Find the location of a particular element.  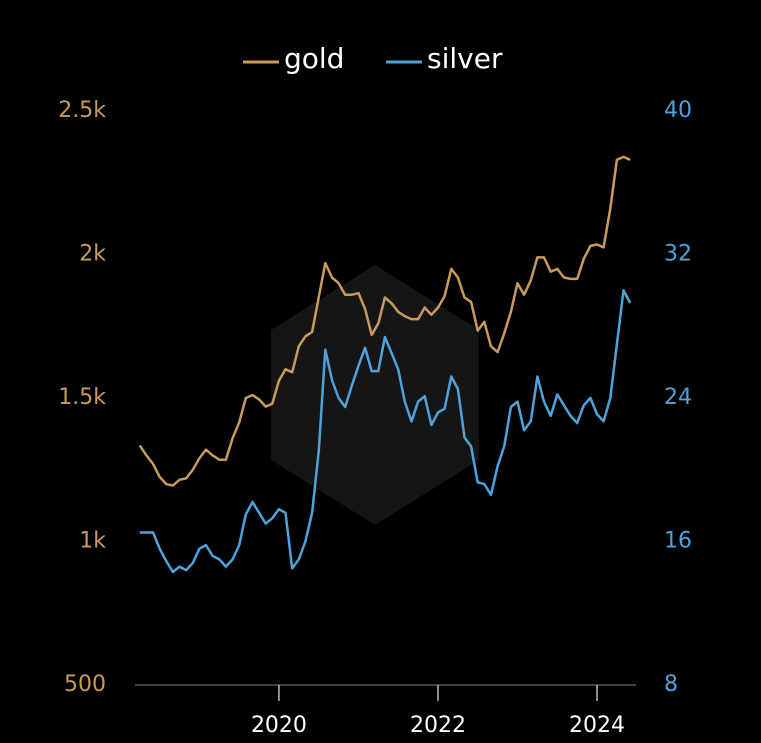

watermark is located at coordinates (375, 395).